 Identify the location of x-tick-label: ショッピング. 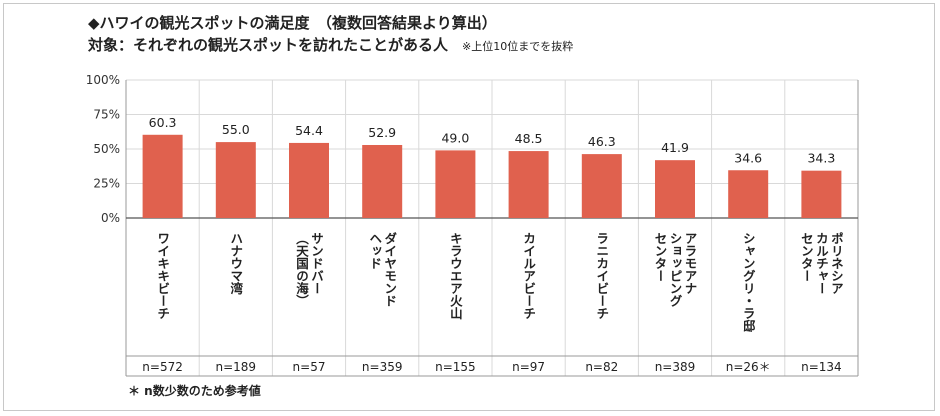
(675, 269).